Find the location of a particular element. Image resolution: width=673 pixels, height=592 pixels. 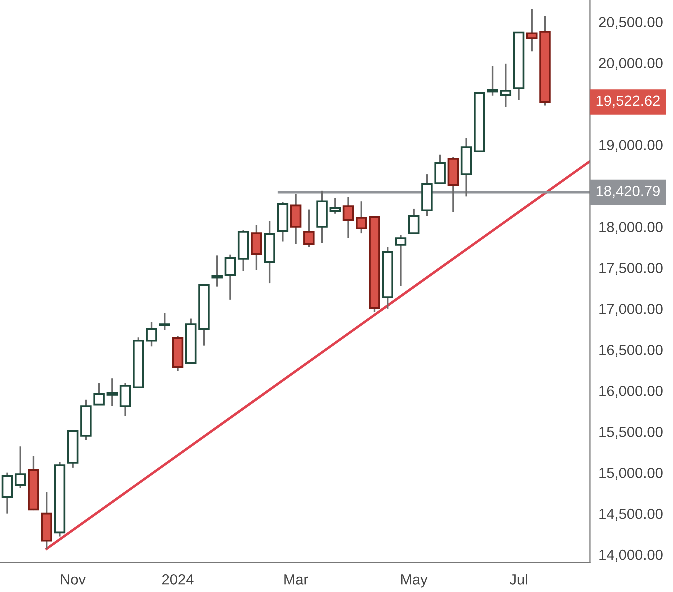

y-tick-label: 20,500.00 is located at coordinates (631, 23).